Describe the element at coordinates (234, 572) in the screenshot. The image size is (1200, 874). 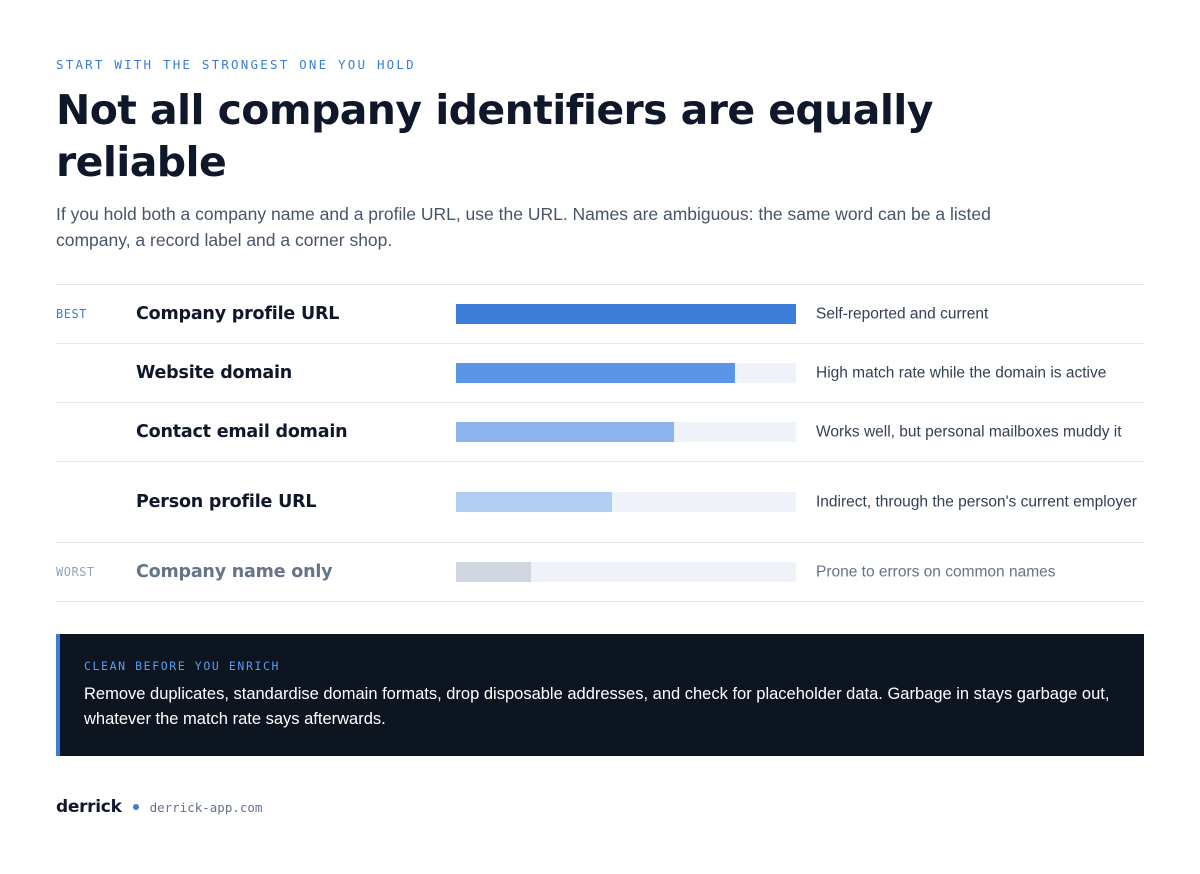
I see `identifier-name: Company name only` at that location.